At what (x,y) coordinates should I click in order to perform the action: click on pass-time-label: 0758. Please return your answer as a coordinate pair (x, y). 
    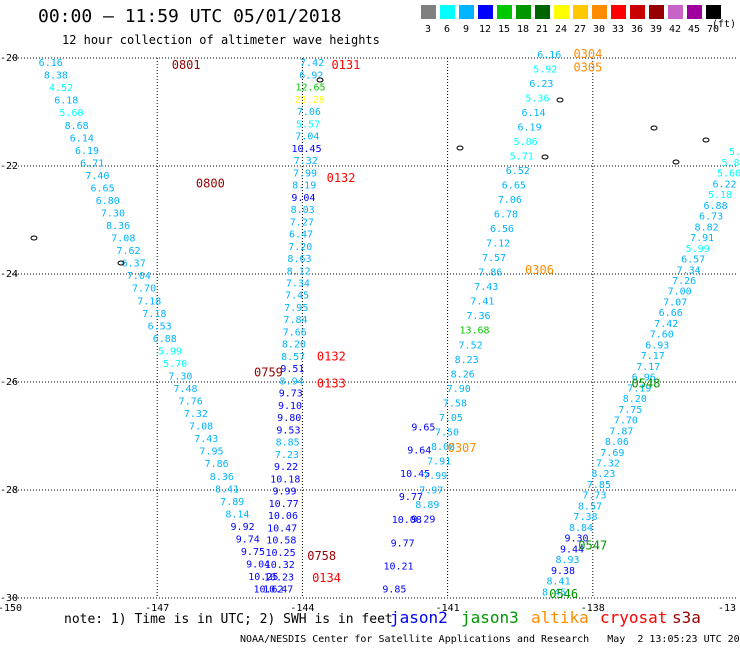
    Looking at the image, I should click on (321, 556).